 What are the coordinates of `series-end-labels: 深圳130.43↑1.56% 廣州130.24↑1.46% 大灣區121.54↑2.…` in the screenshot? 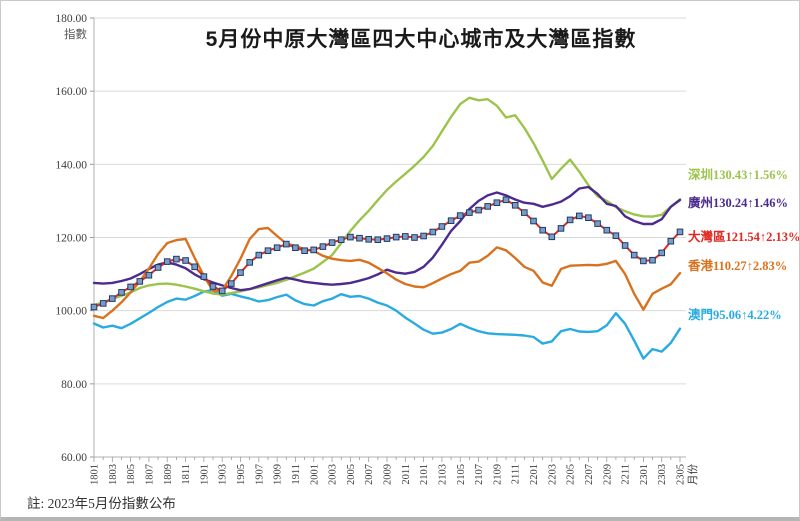 It's located at (743, 244).